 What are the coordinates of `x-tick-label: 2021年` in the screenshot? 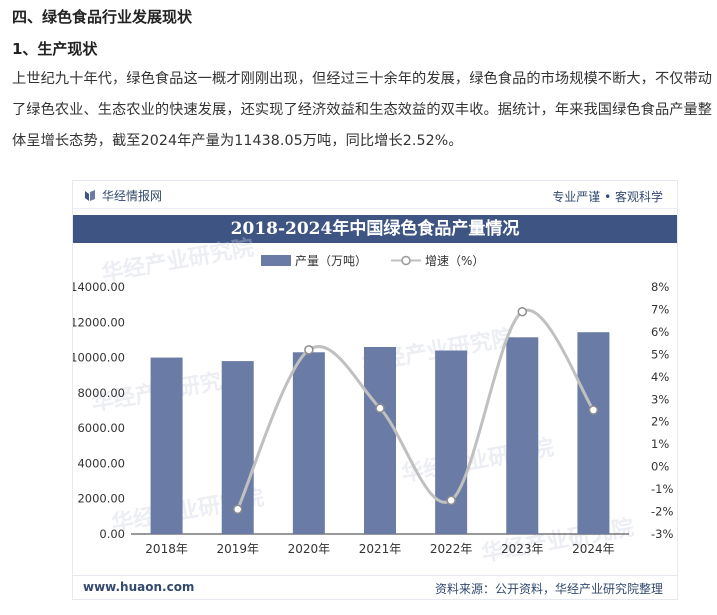 It's located at (380, 549).